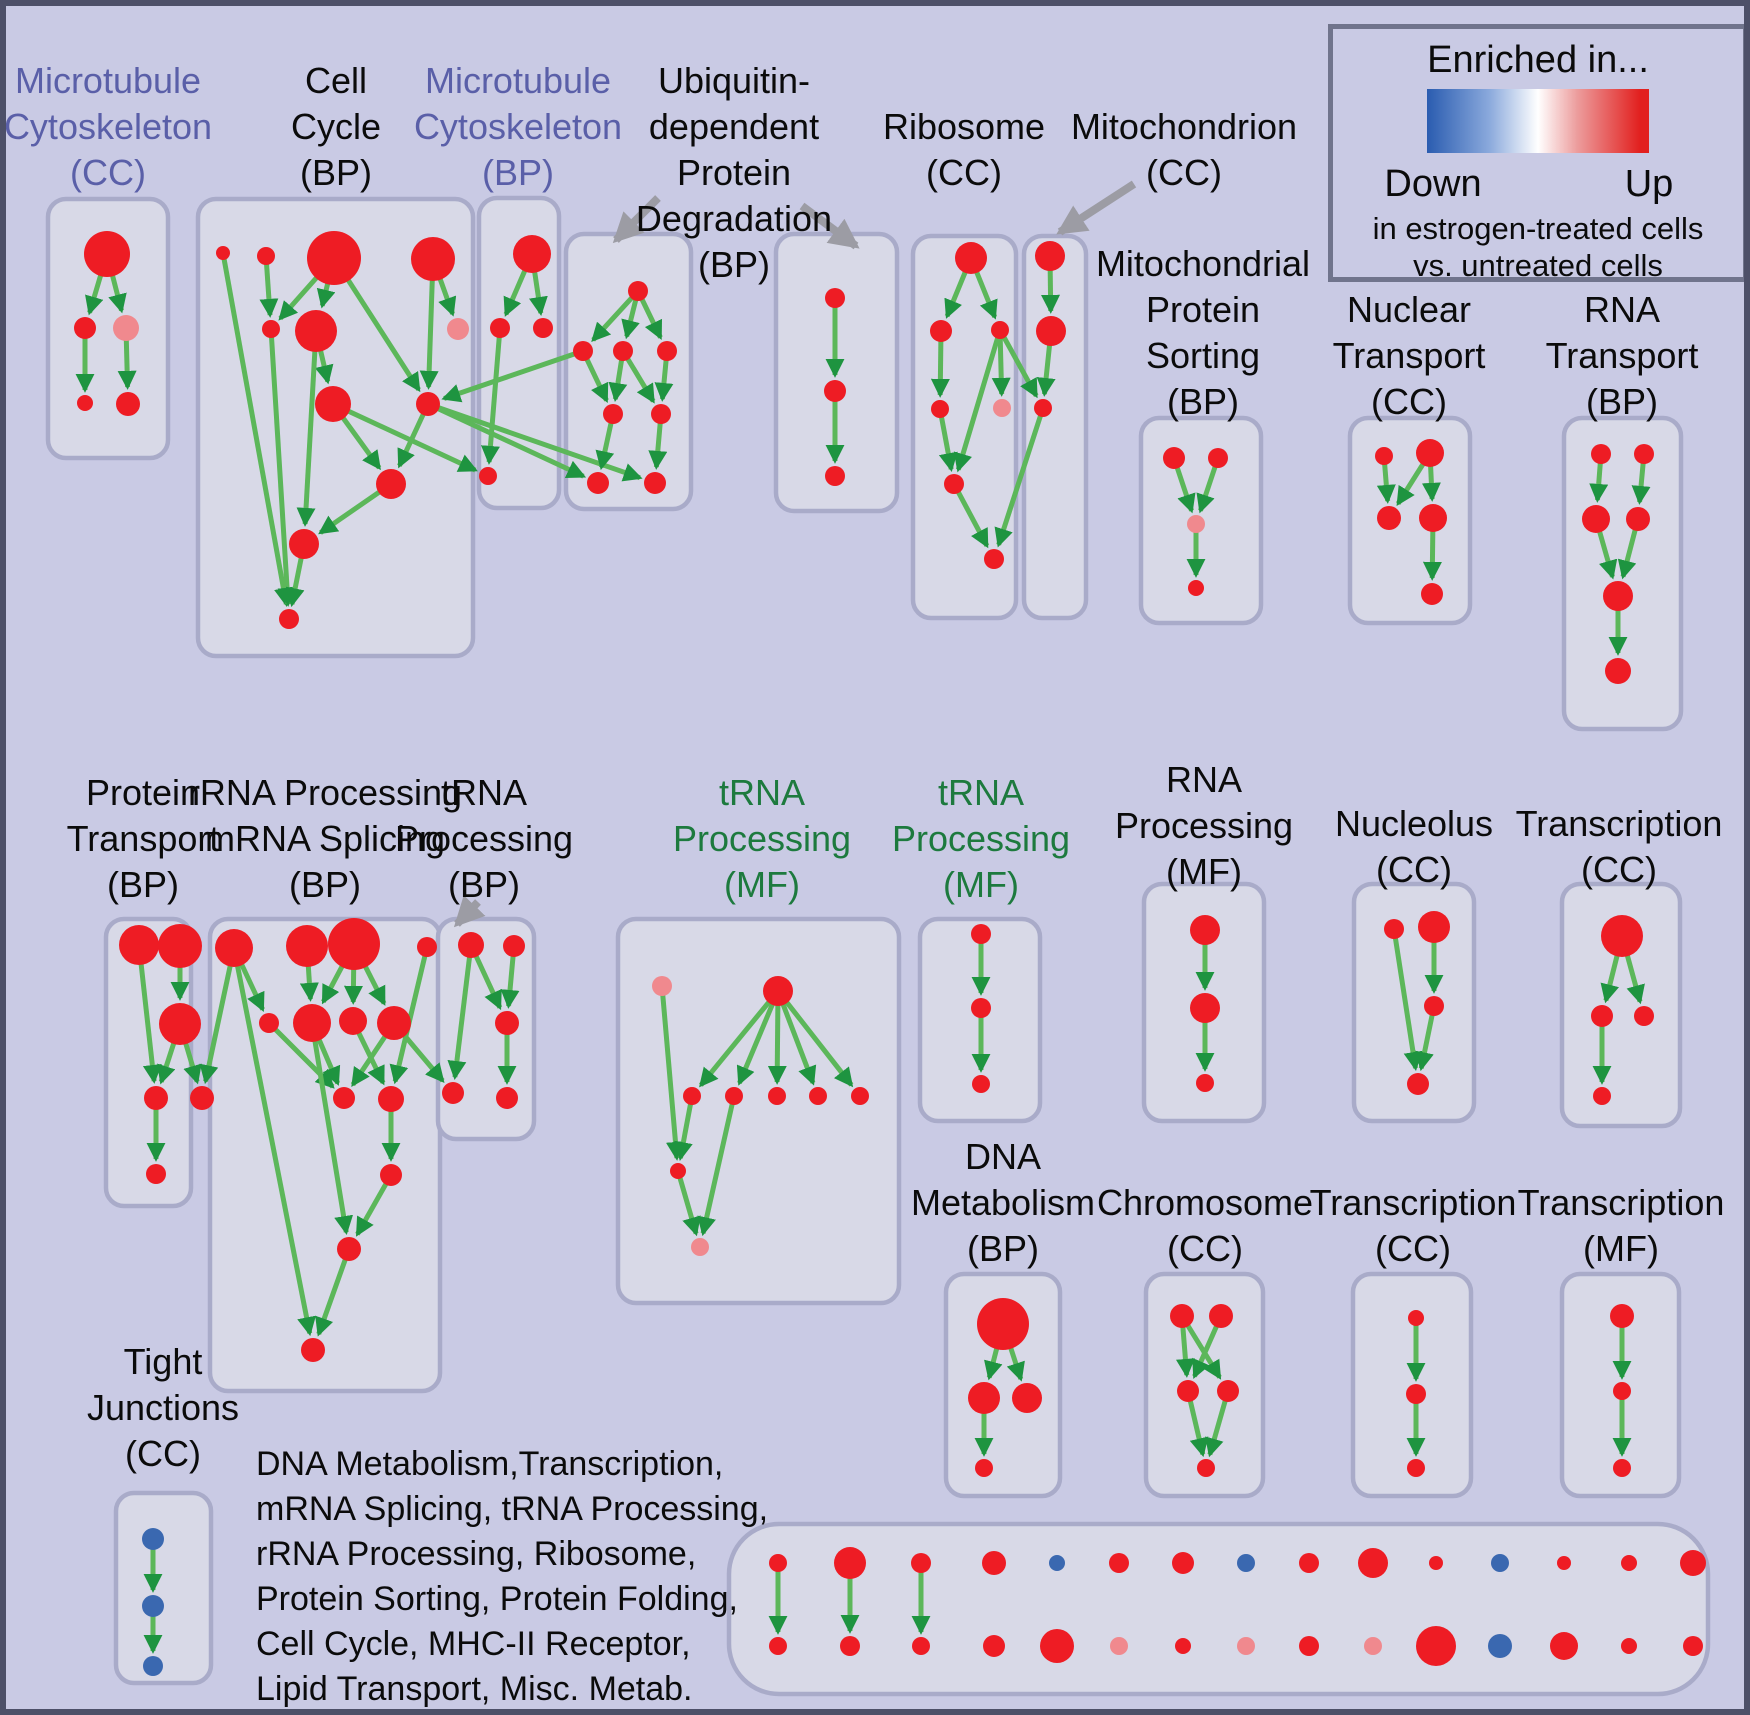  What do you see at coordinates (312, 1023) in the screenshot?
I see `node-L6` at bounding box center [312, 1023].